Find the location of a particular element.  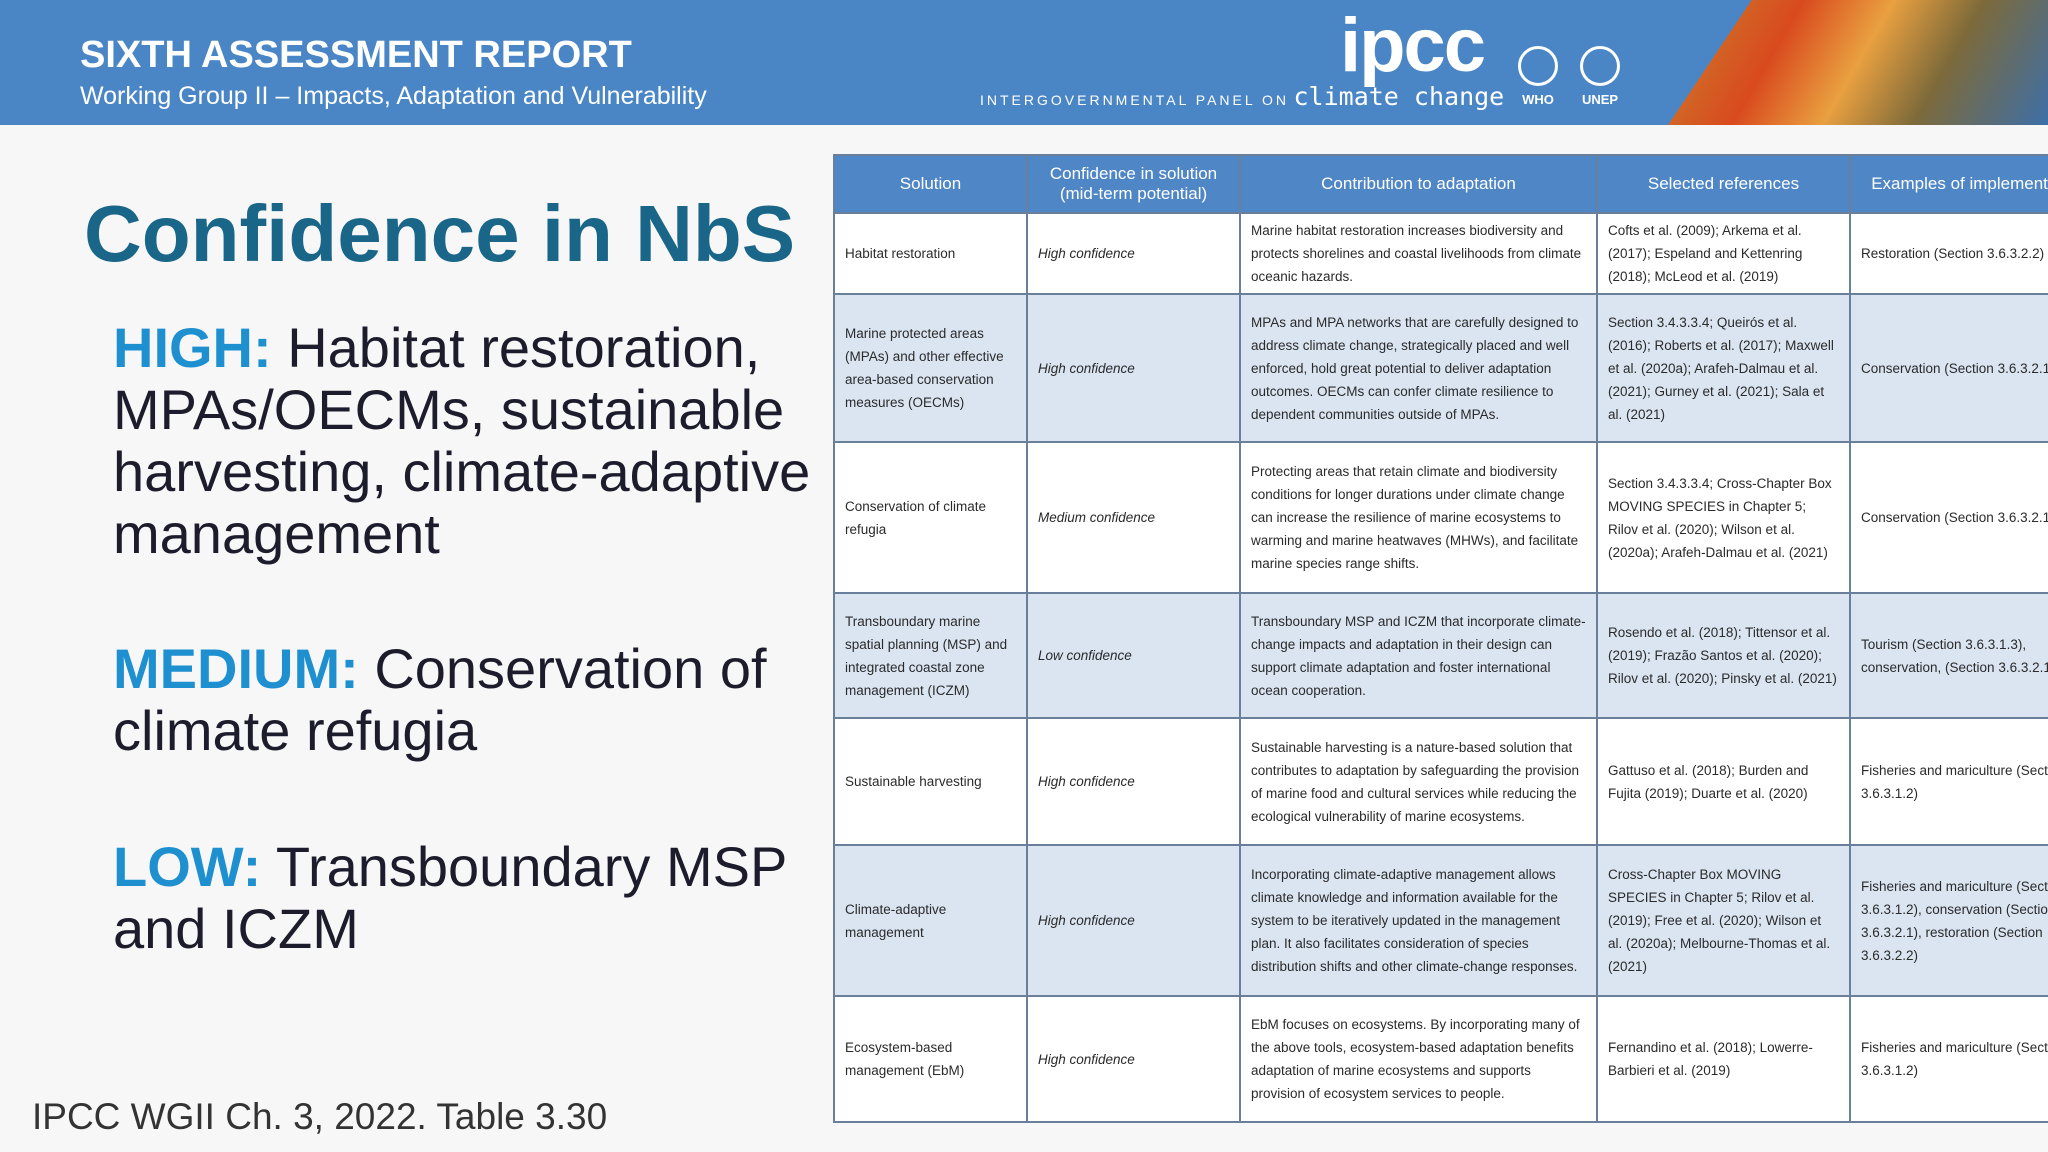

item-text: Transboundary MSP and ICZM is located at coordinates (450, 897).